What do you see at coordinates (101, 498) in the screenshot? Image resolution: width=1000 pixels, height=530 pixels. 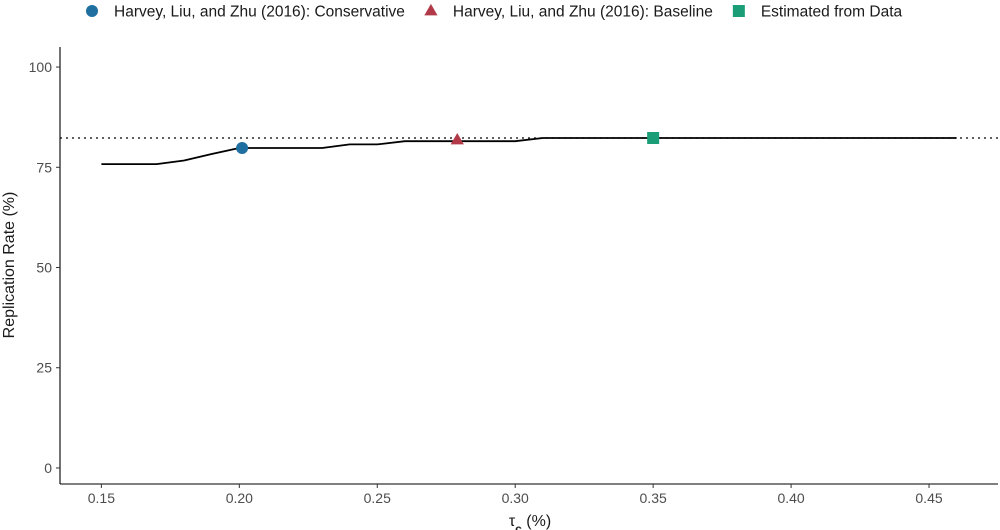 I see `x-tick-label: 0.15` at bounding box center [101, 498].